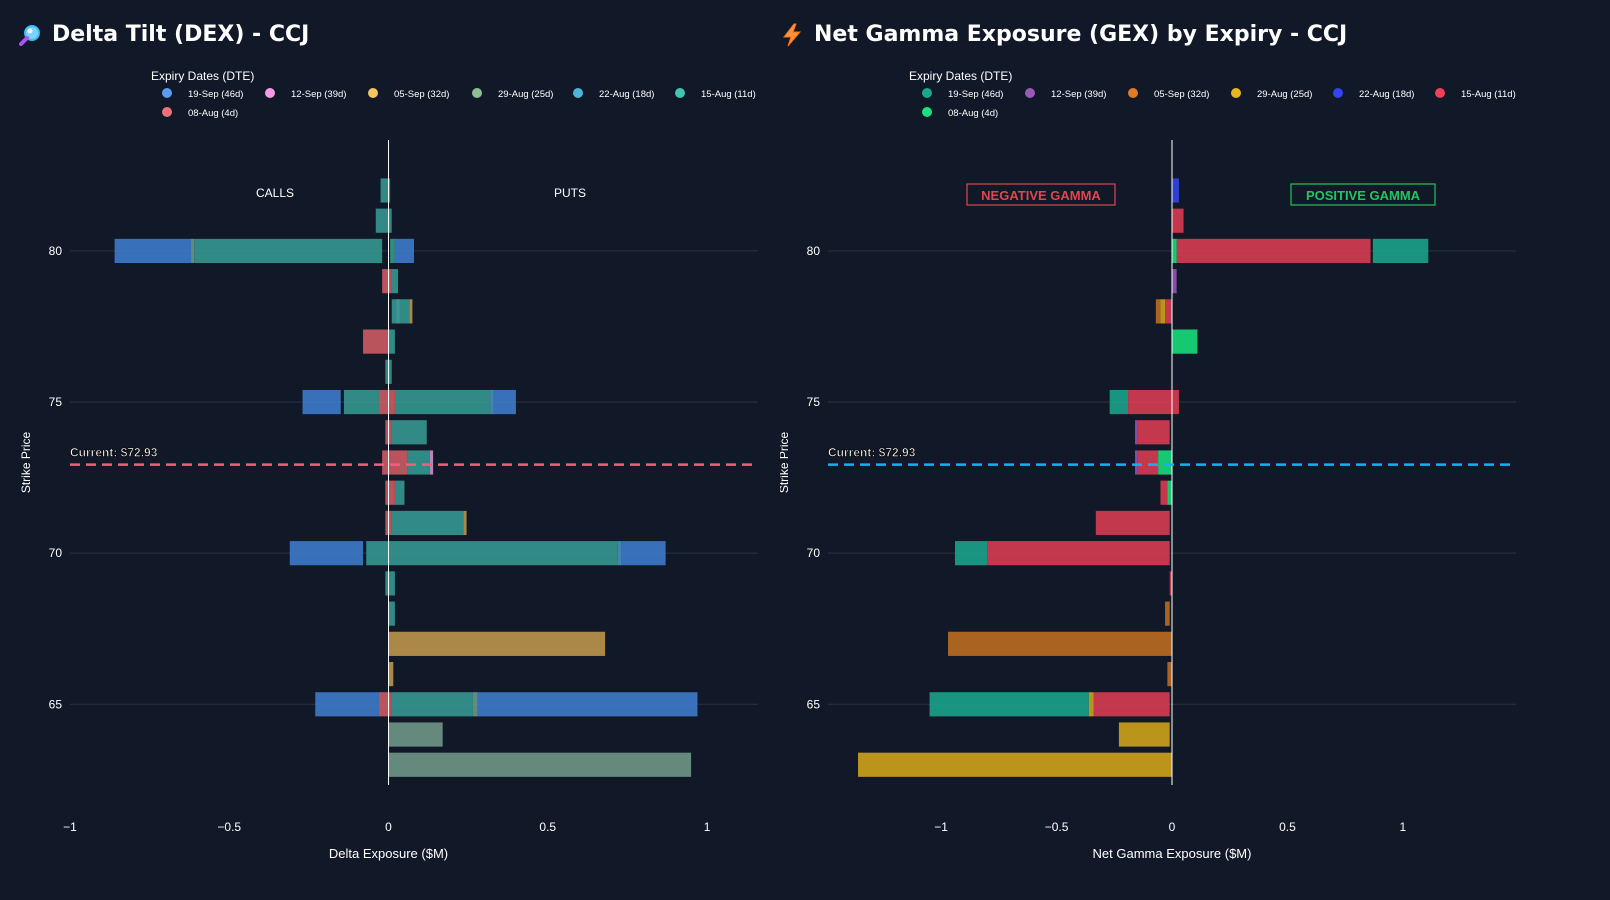 Image resolution: width=1610 pixels, height=900 pixels. What do you see at coordinates (1041, 194) in the screenshot?
I see `negative-gamma-box` at bounding box center [1041, 194].